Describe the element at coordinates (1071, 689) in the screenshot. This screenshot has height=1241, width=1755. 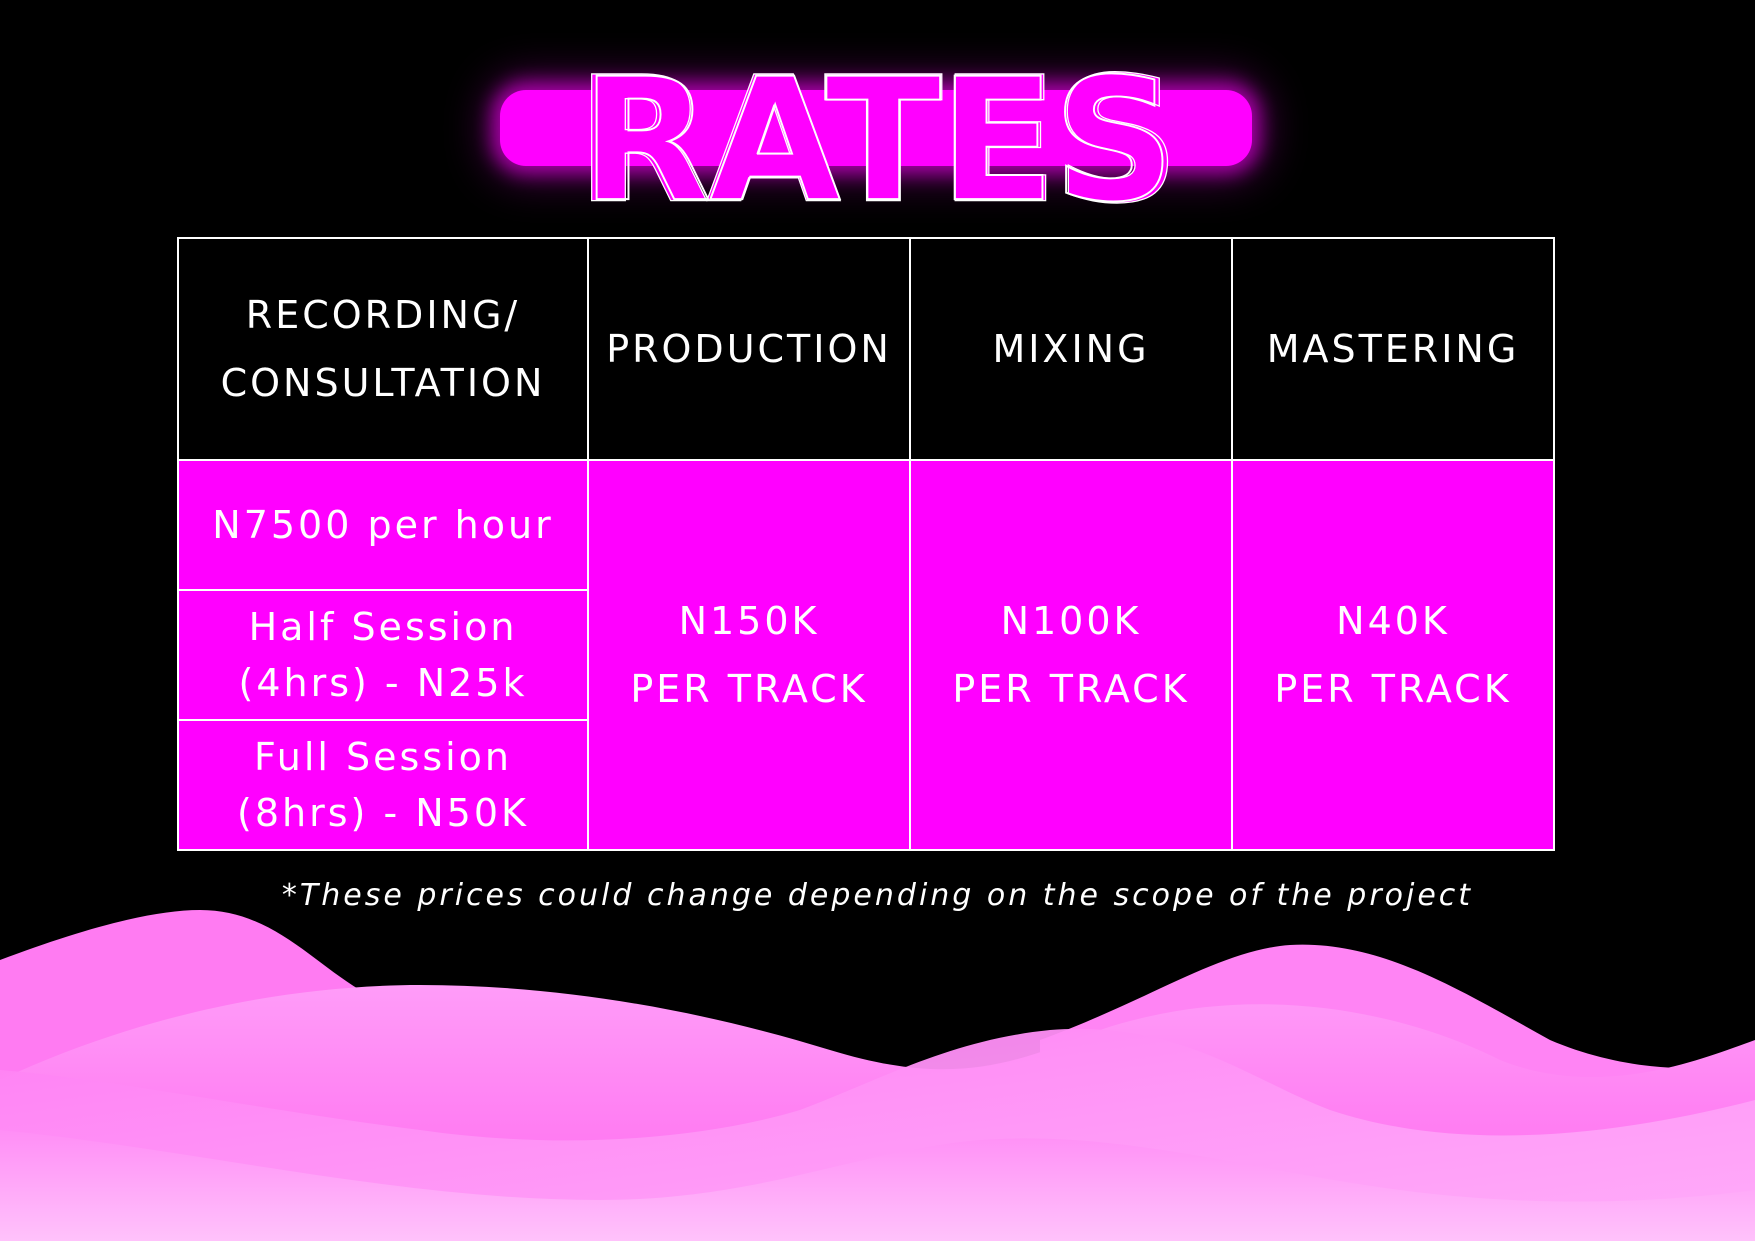
I see `mixing-unit: PER TRACK` at that location.